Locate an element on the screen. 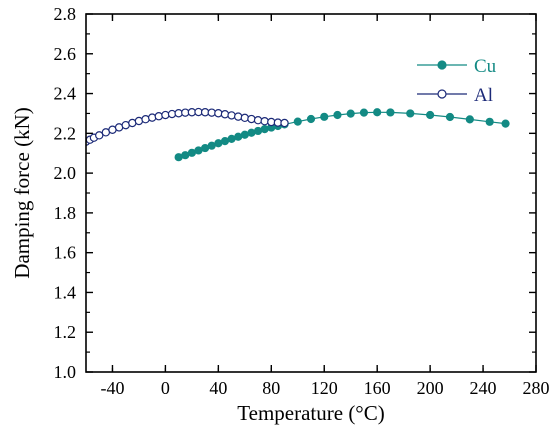 The height and width of the screenshot is (437, 550). y-tick-label: 1.0 is located at coordinates (65, 372).